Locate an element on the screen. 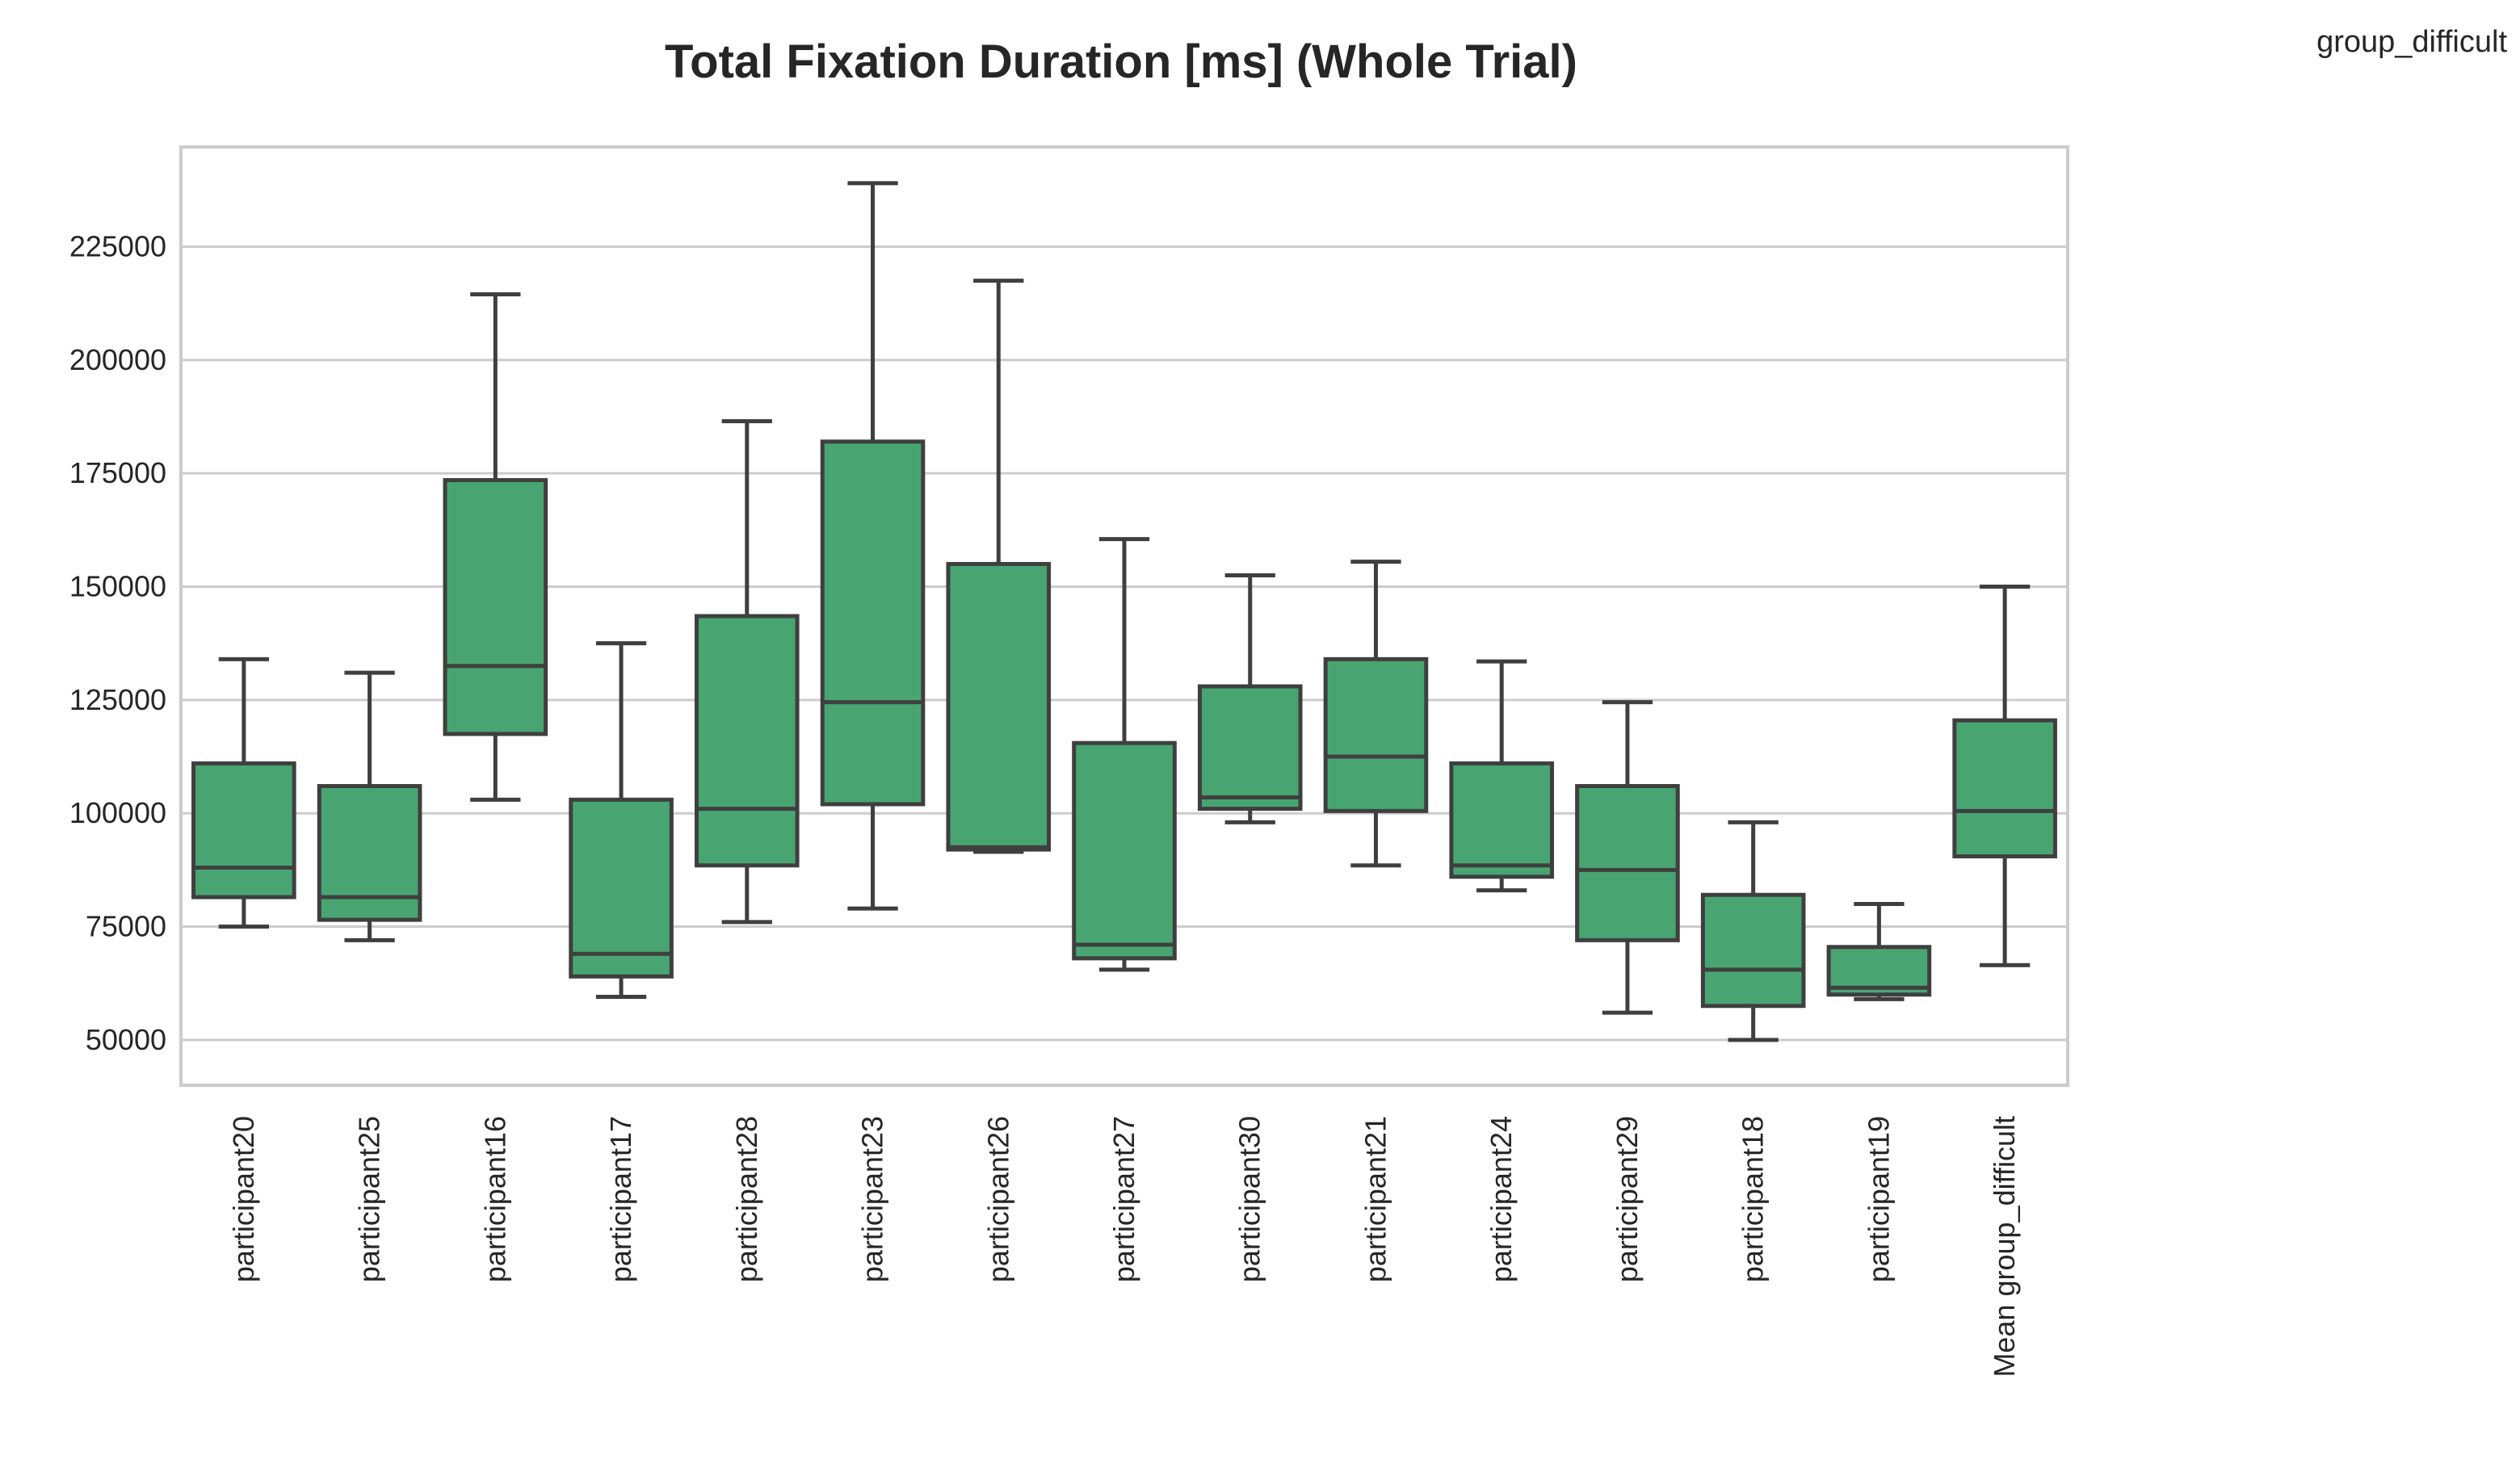 Image resolution: width=2520 pixels, height=1468 pixels. y-tick-label: 200000 is located at coordinates (117, 359).